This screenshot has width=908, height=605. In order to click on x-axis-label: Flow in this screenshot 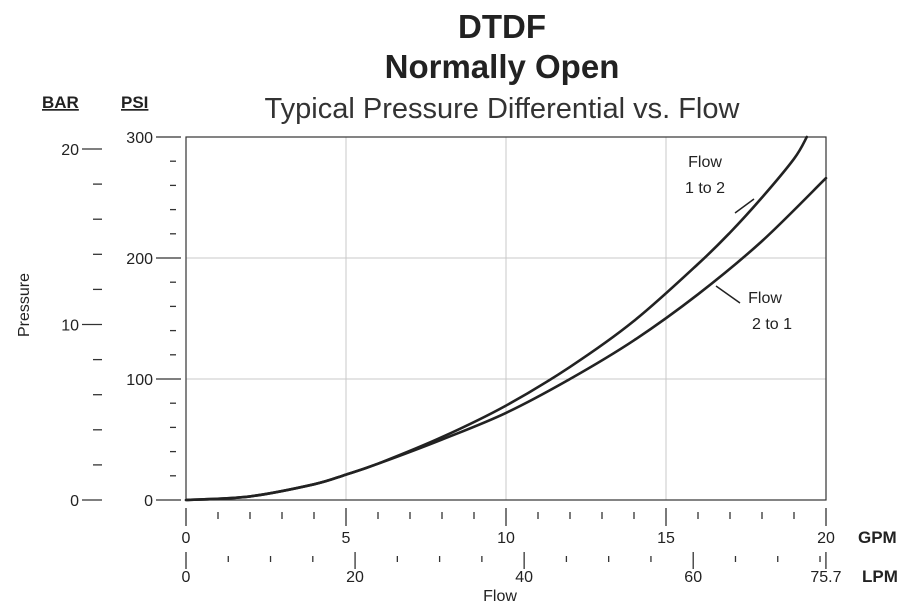, I will do `click(500, 596)`.